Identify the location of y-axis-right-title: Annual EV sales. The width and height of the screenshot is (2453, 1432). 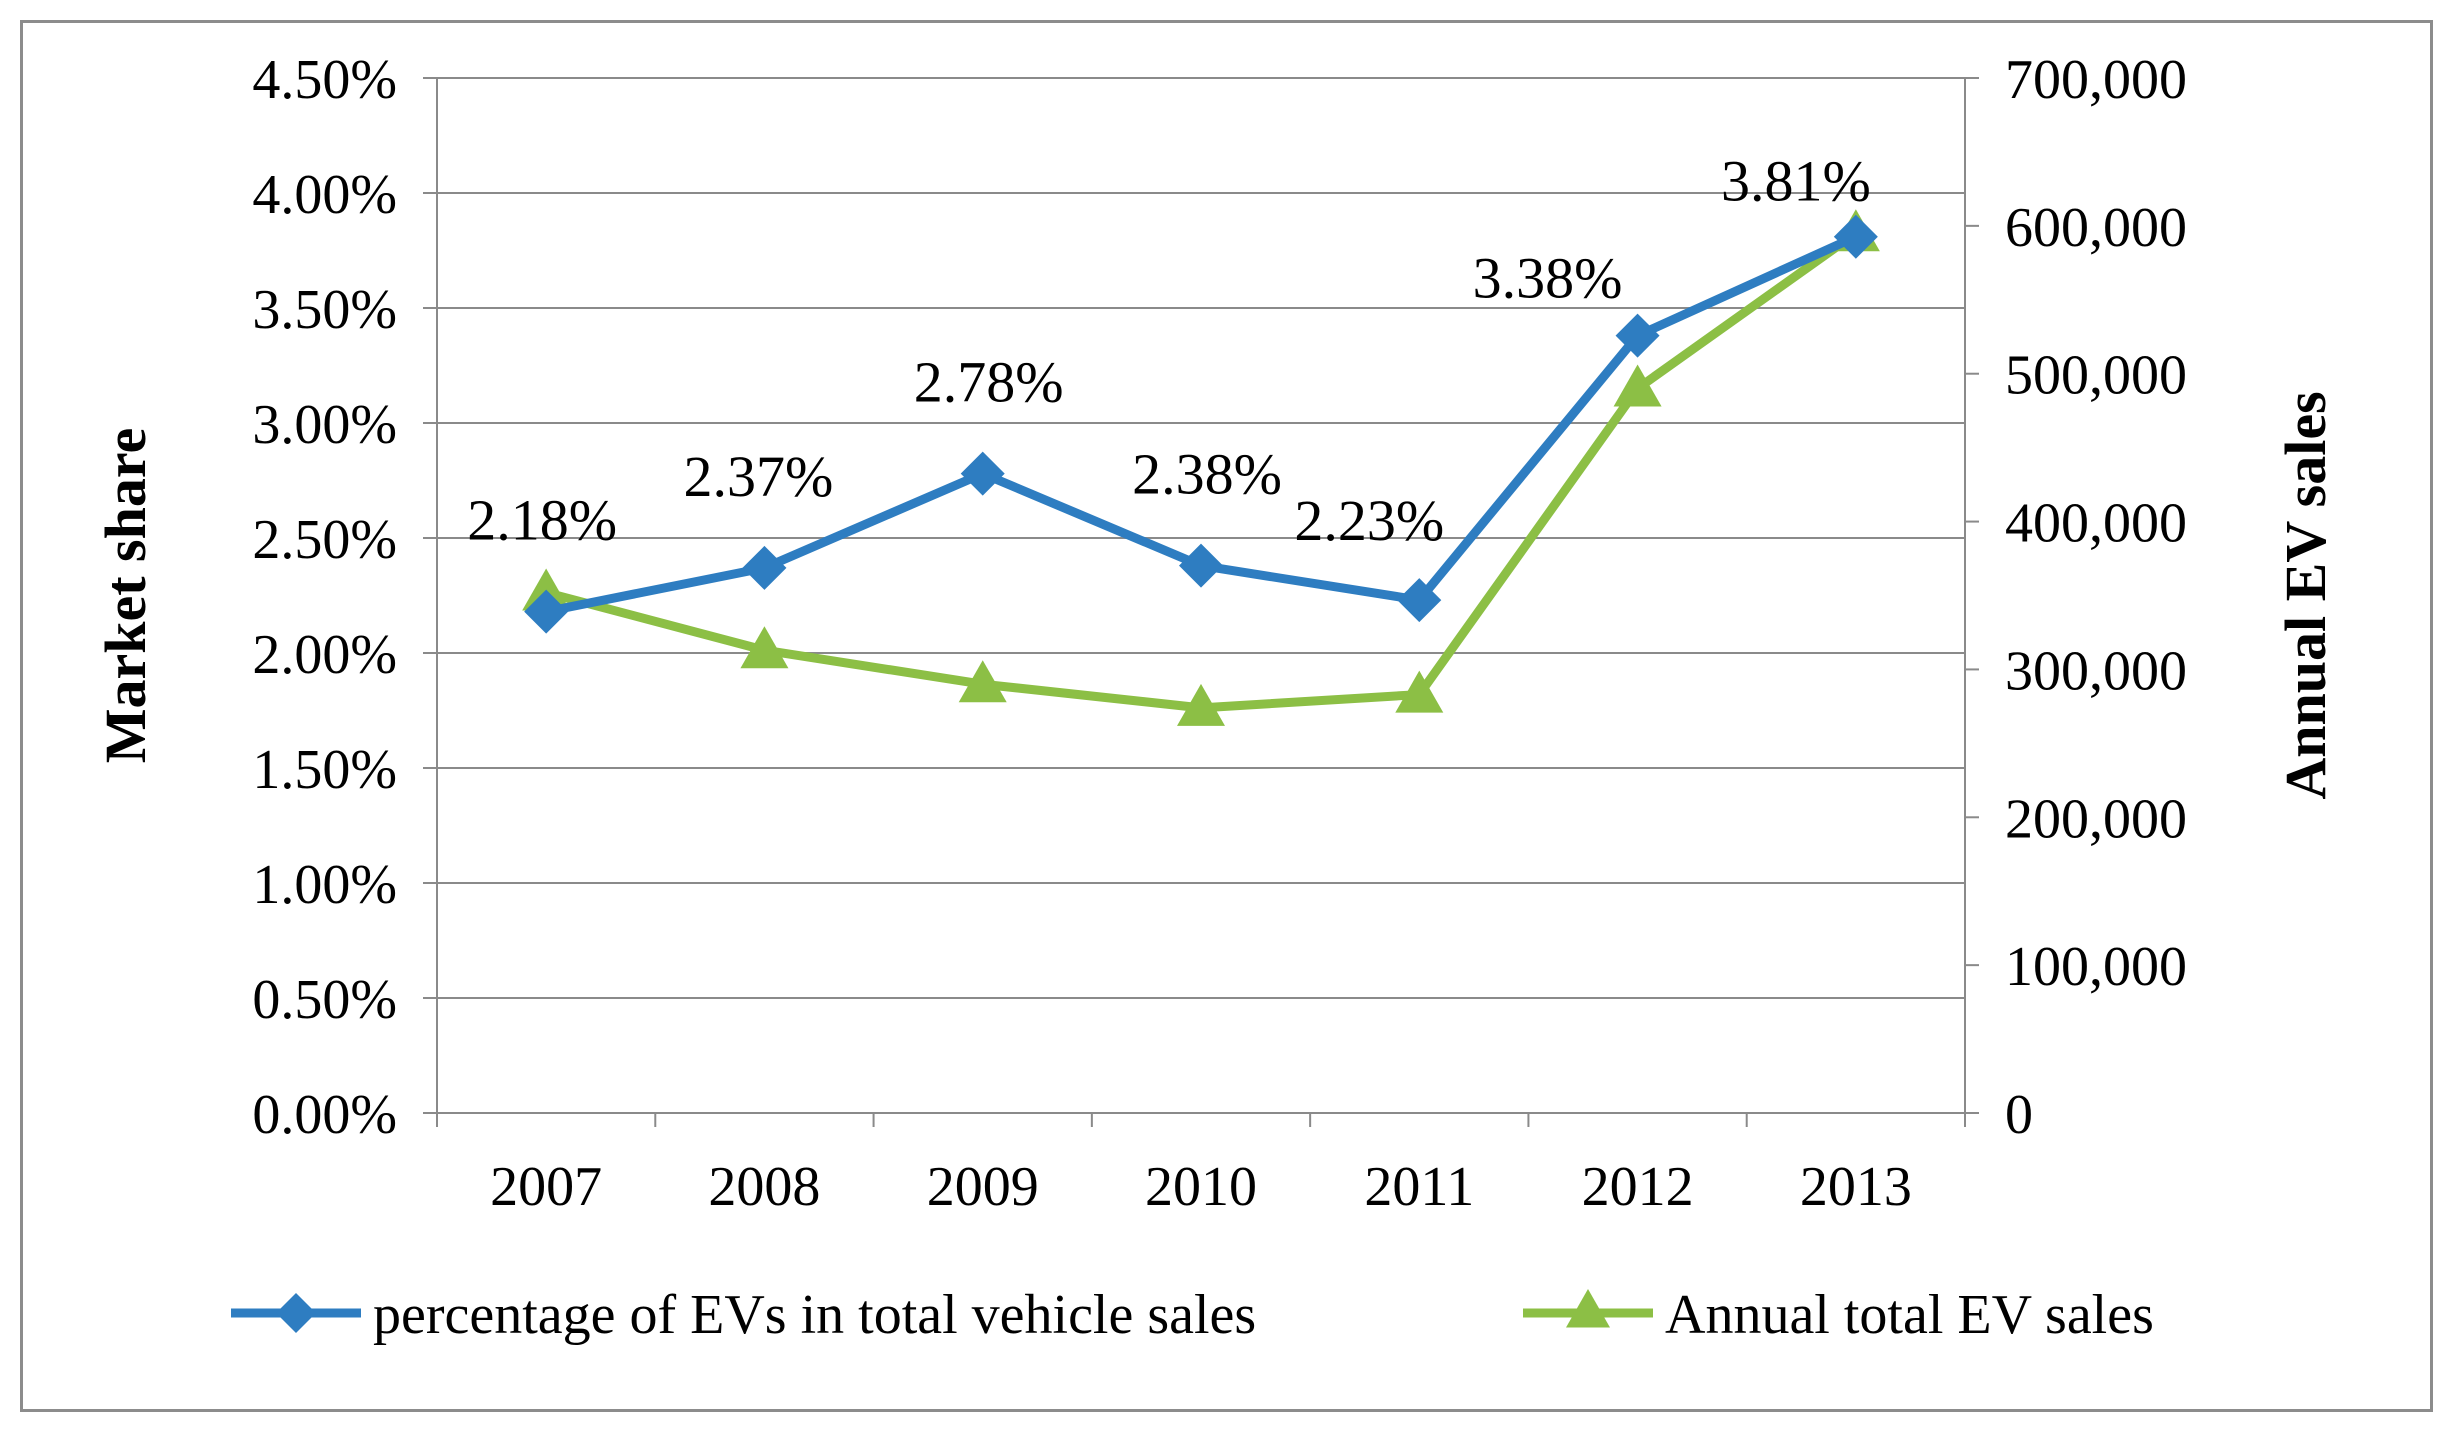
(2305, 595).